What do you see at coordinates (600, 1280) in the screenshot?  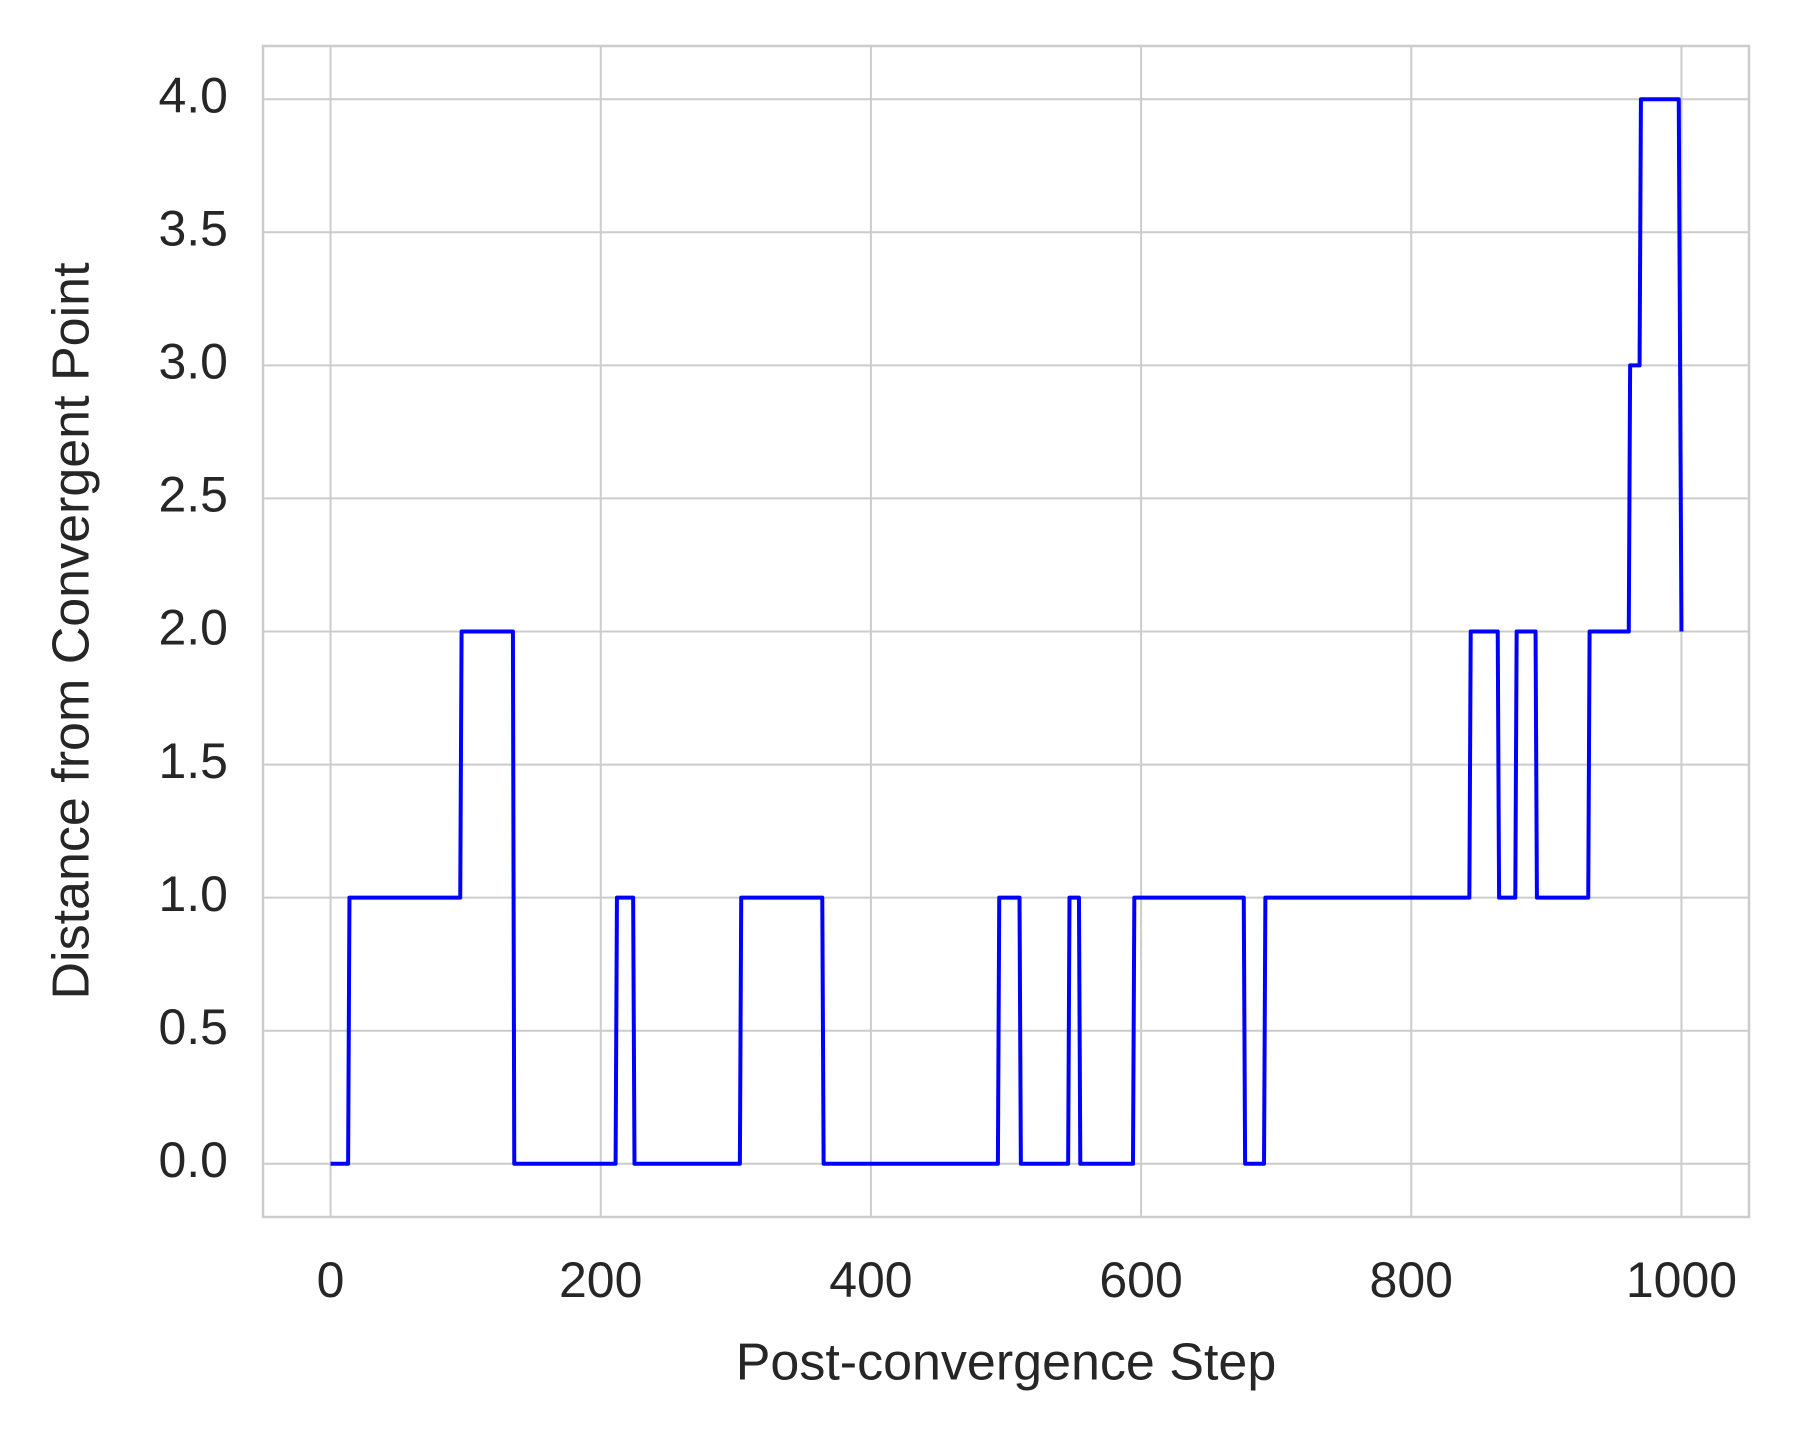 I see `x-tick-label: 200` at bounding box center [600, 1280].